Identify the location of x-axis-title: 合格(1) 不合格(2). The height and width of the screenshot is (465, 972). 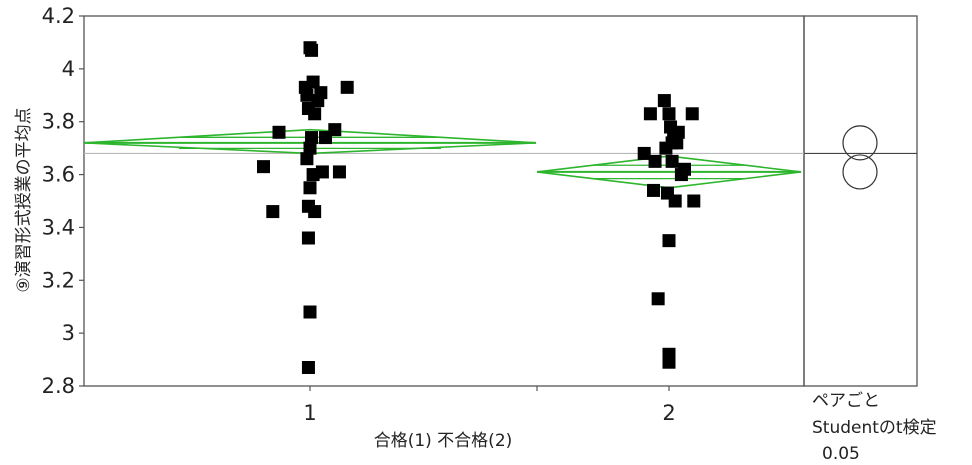
(443, 441).